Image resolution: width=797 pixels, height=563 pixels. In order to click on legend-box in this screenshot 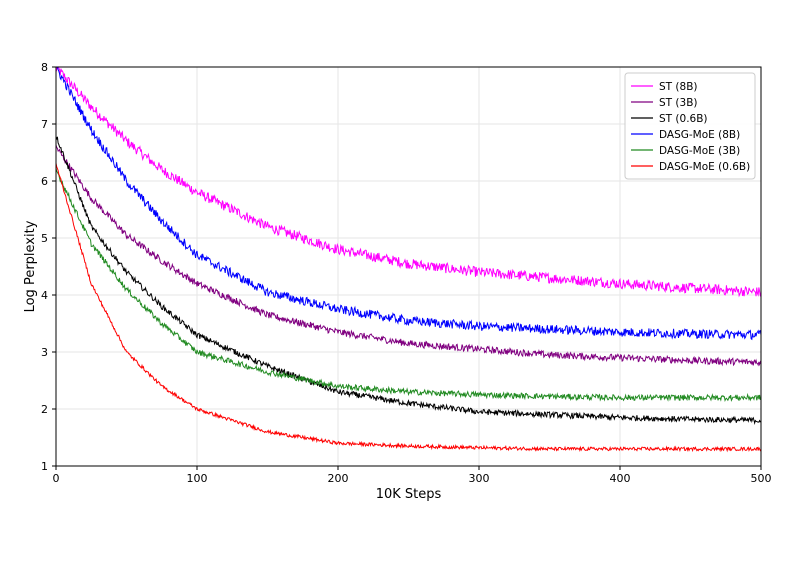, I will do `click(690, 126)`.